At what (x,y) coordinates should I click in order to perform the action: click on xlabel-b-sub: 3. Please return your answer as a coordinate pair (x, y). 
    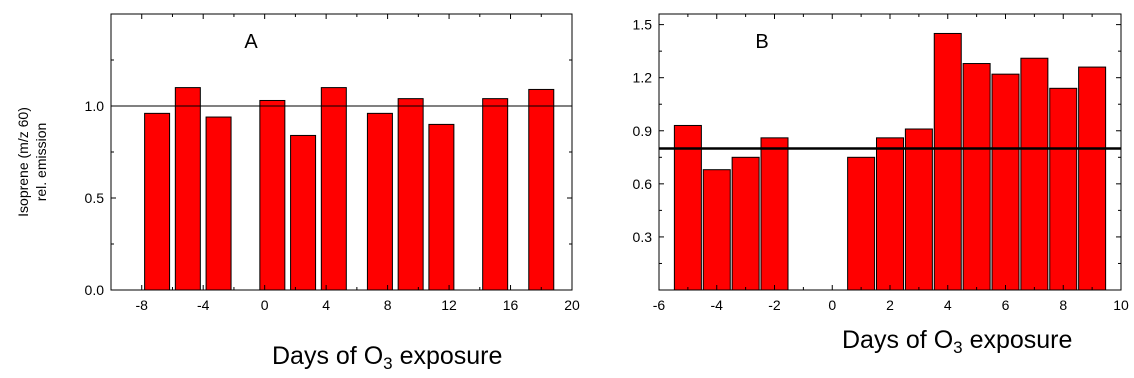
    Looking at the image, I should click on (958, 347).